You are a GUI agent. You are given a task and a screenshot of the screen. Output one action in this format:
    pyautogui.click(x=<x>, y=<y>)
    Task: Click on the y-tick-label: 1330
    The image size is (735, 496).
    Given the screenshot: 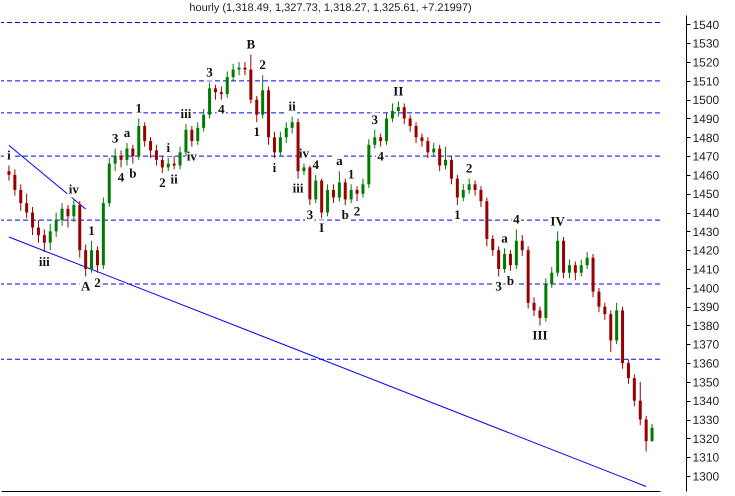 What is the action you would take?
    pyautogui.click(x=706, y=420)
    